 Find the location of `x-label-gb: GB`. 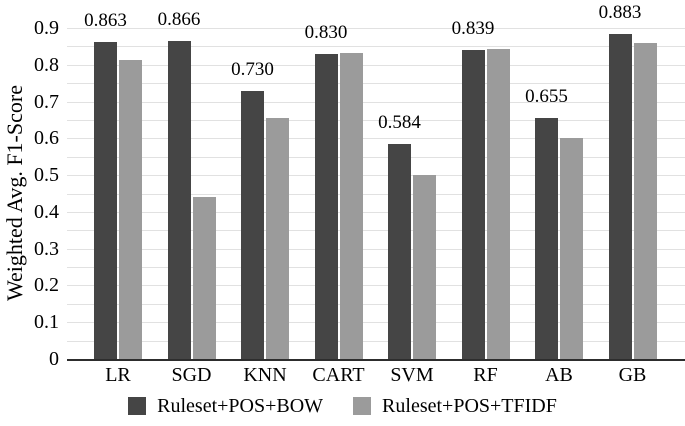

x-label-gb: GB is located at coordinates (632, 375).